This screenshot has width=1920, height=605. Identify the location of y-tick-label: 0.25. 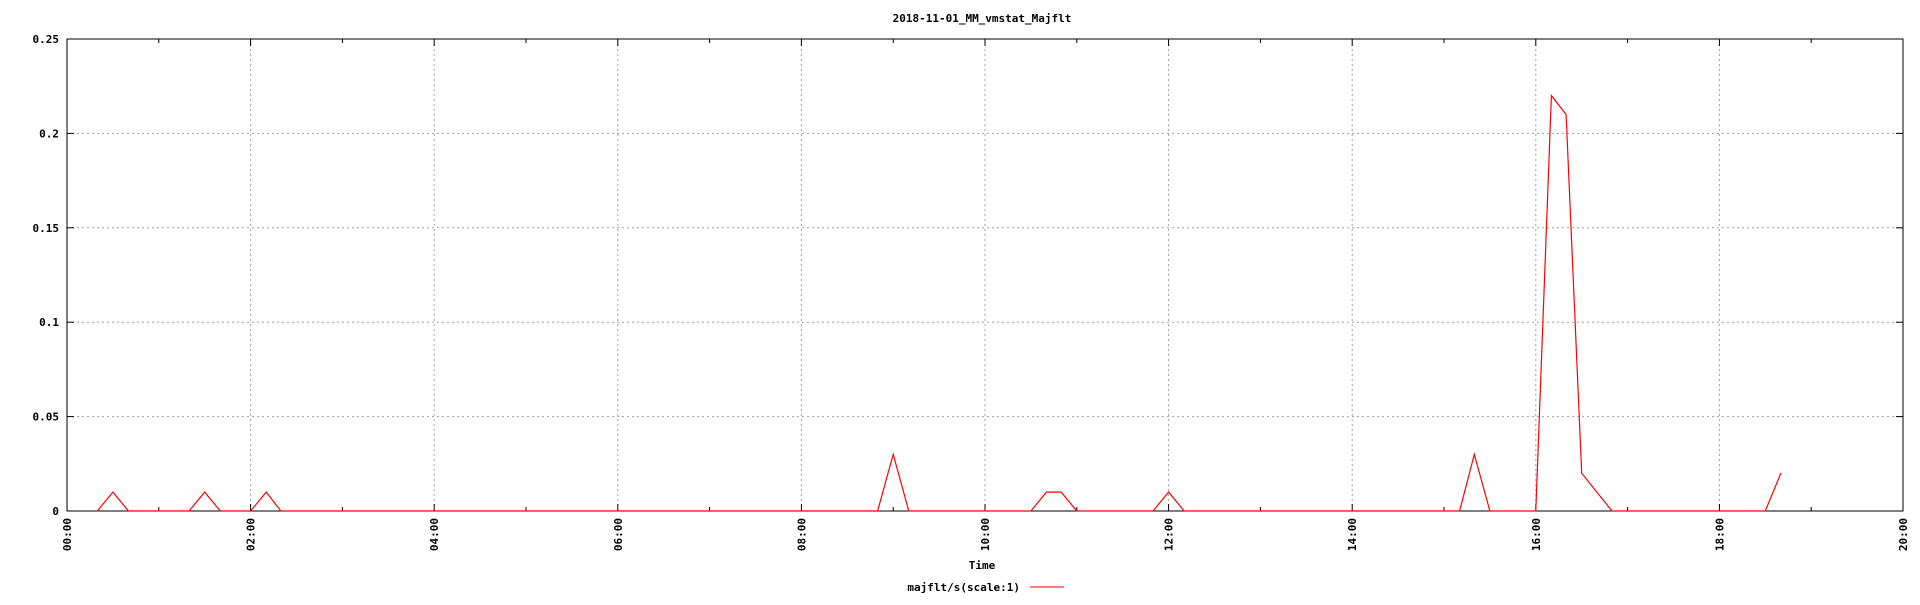
(46, 39).